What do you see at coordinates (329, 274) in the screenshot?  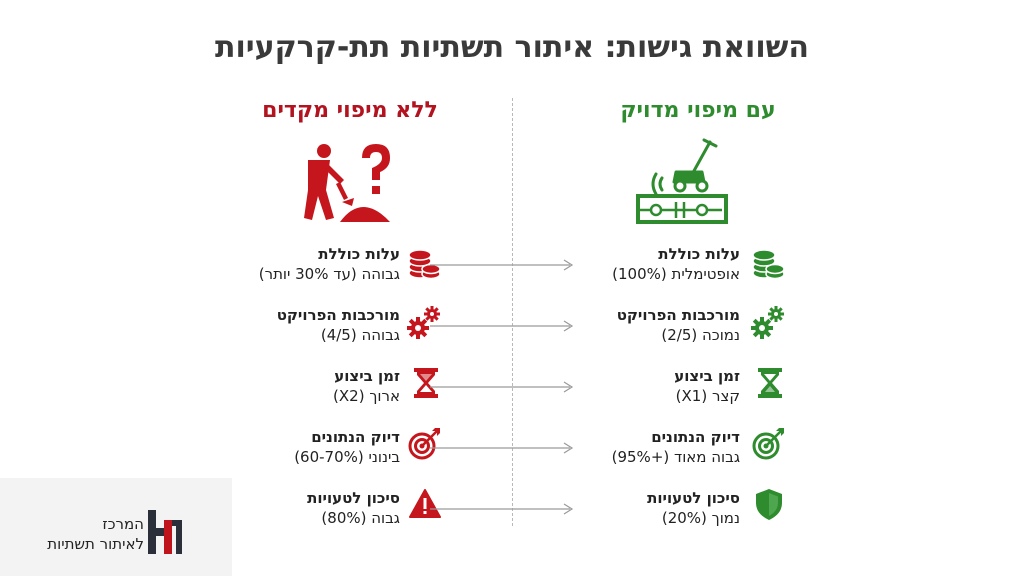 I see `left-row-cost-value: גבוהה (עד 30% יותר)` at bounding box center [329, 274].